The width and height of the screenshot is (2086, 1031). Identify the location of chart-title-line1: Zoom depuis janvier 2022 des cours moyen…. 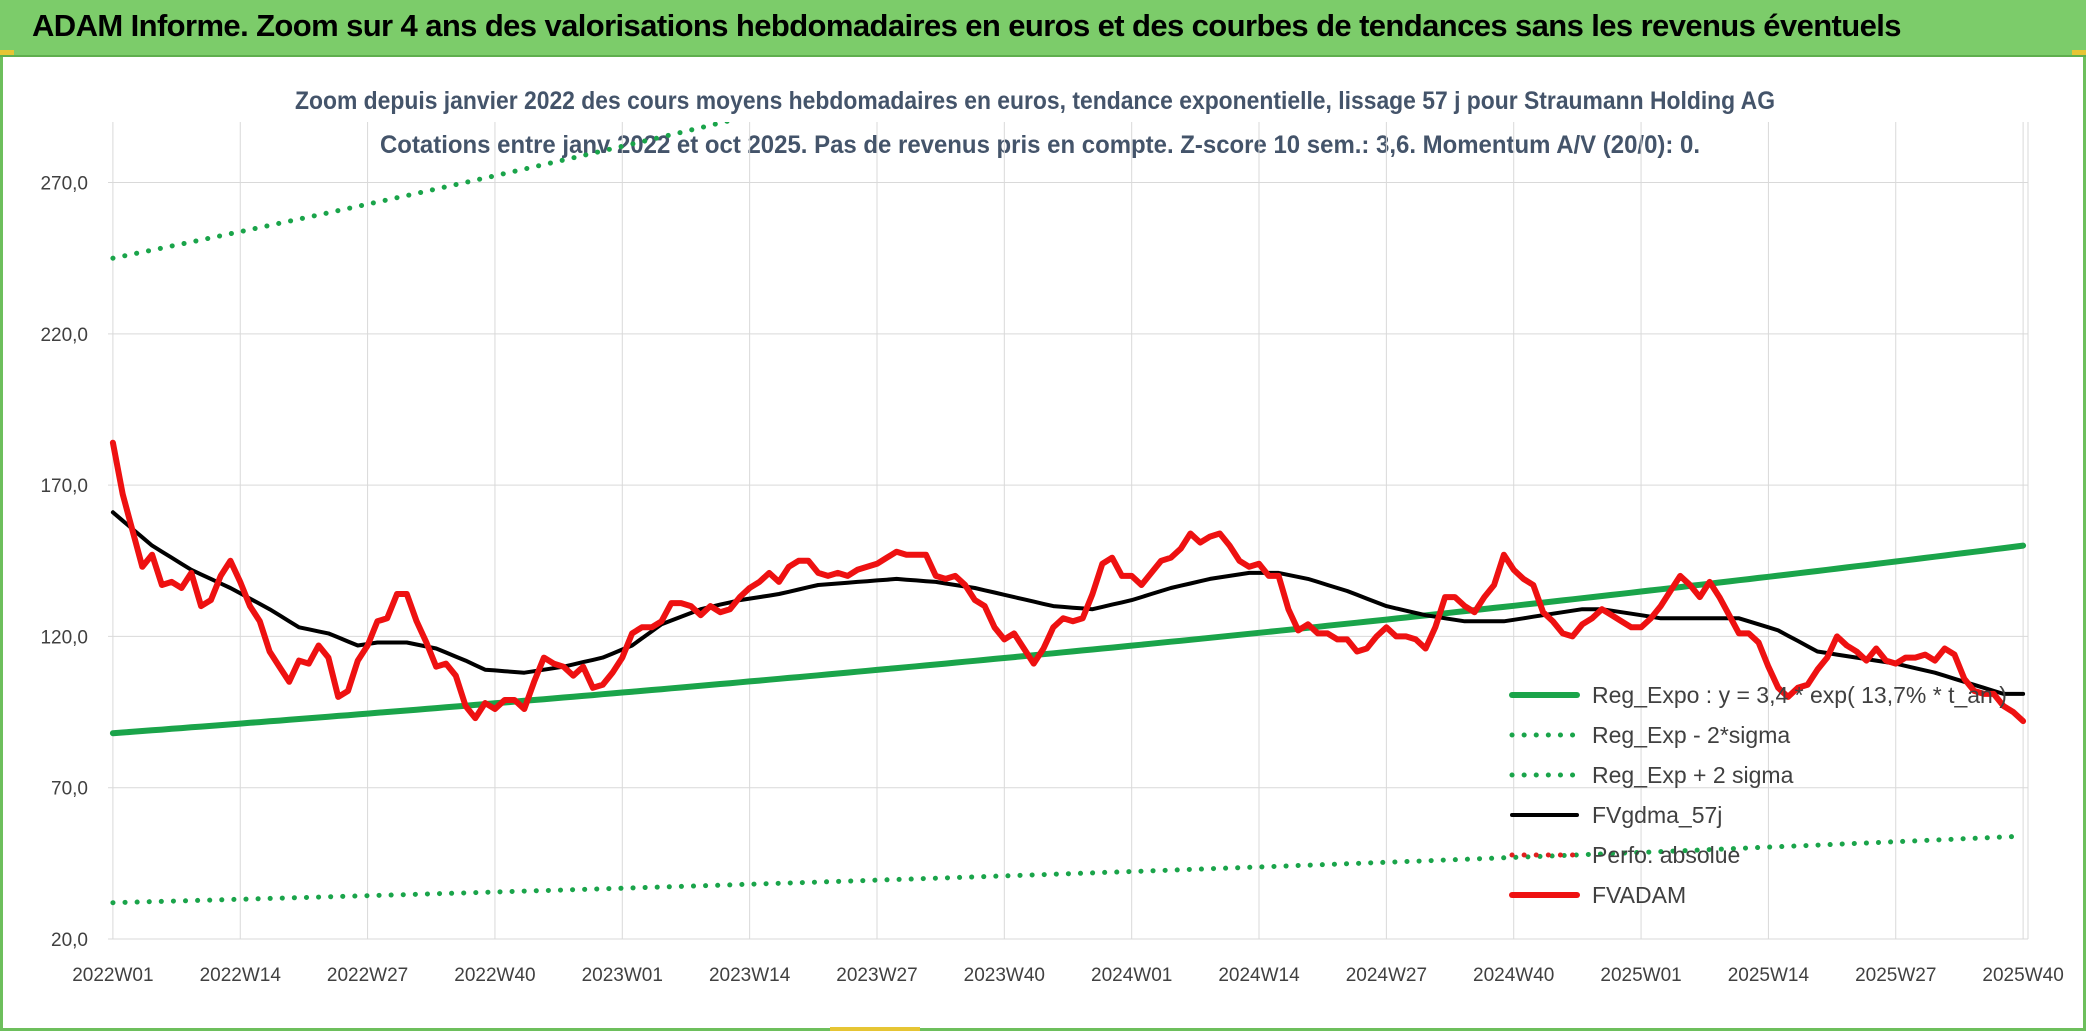
(1035, 101).